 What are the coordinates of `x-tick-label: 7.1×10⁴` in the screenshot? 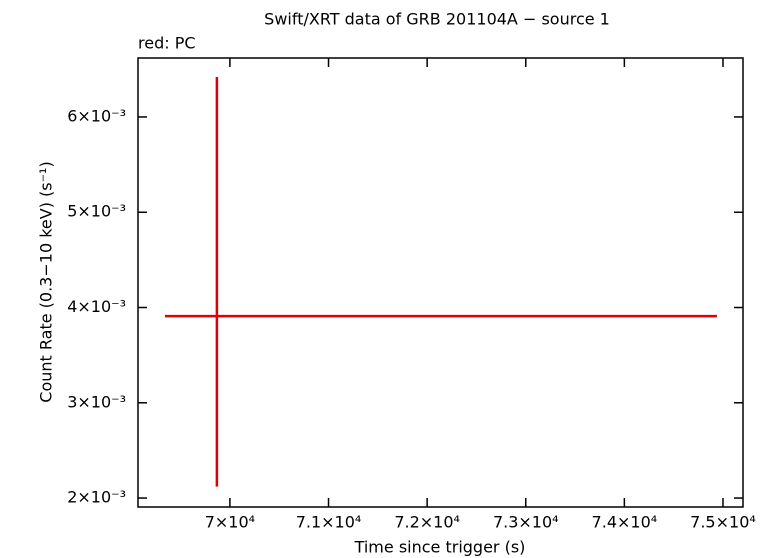 It's located at (329, 522).